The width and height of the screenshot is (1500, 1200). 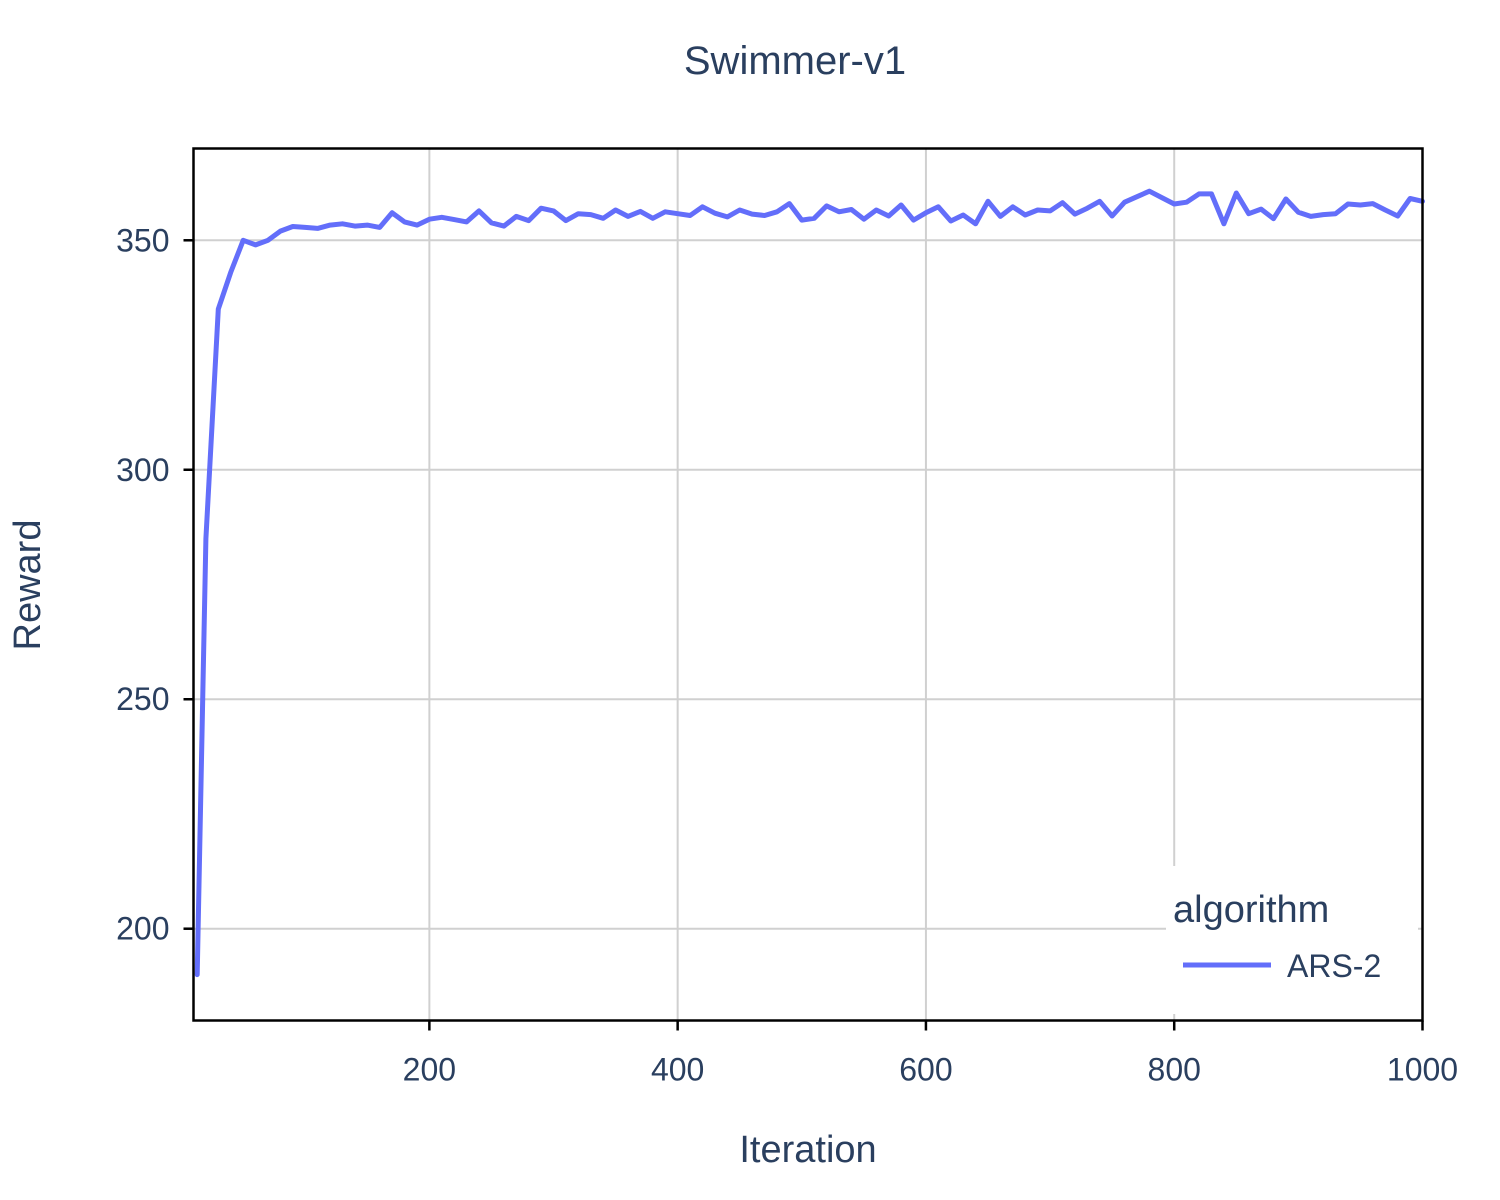 I want to click on legend-background, so click(x=1292, y=940).